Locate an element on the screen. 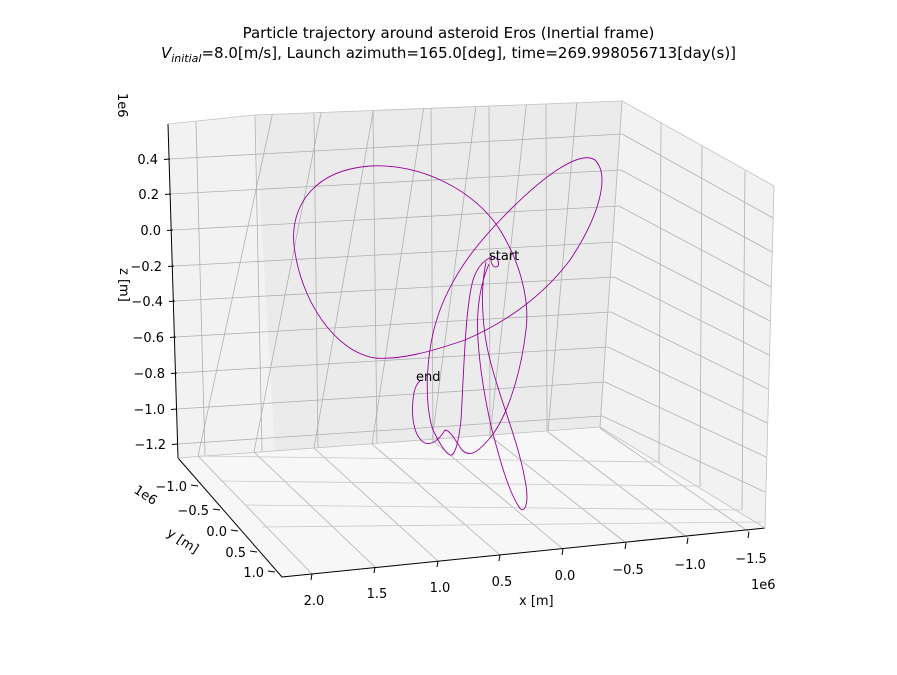 This screenshot has height=675, width=897. z-tick-label: −1.0 is located at coordinates (149, 410).